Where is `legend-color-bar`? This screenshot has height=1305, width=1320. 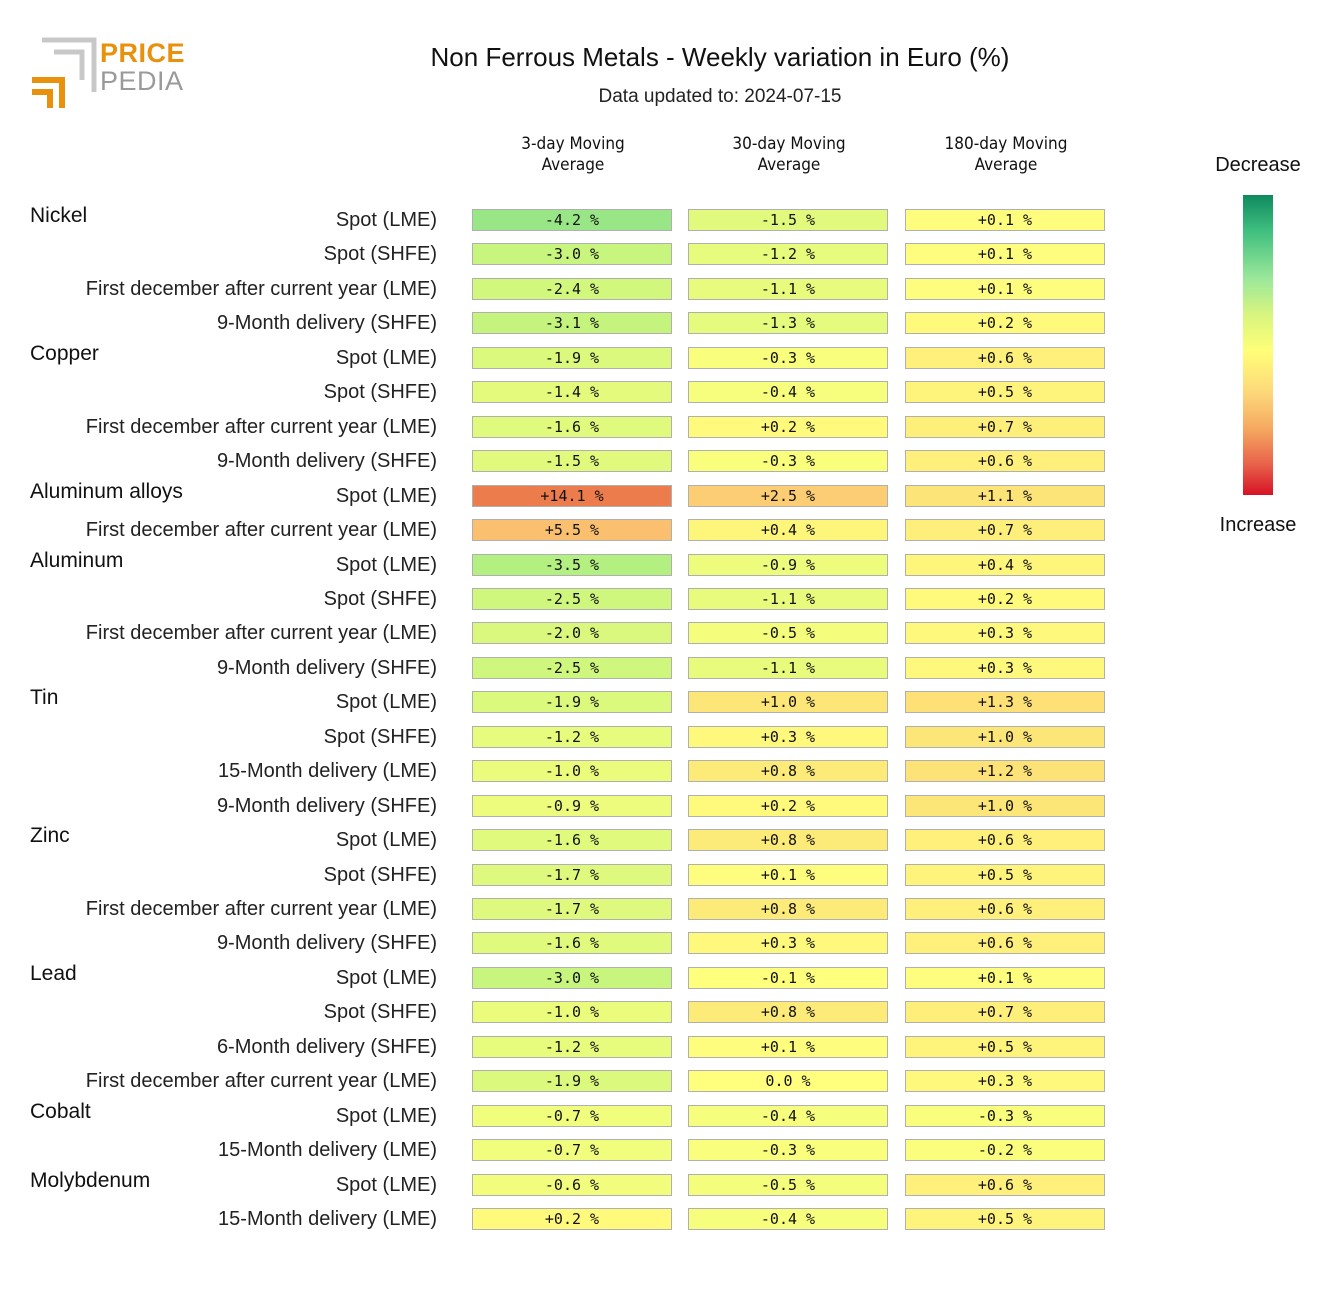 legend-color-bar is located at coordinates (1258, 345).